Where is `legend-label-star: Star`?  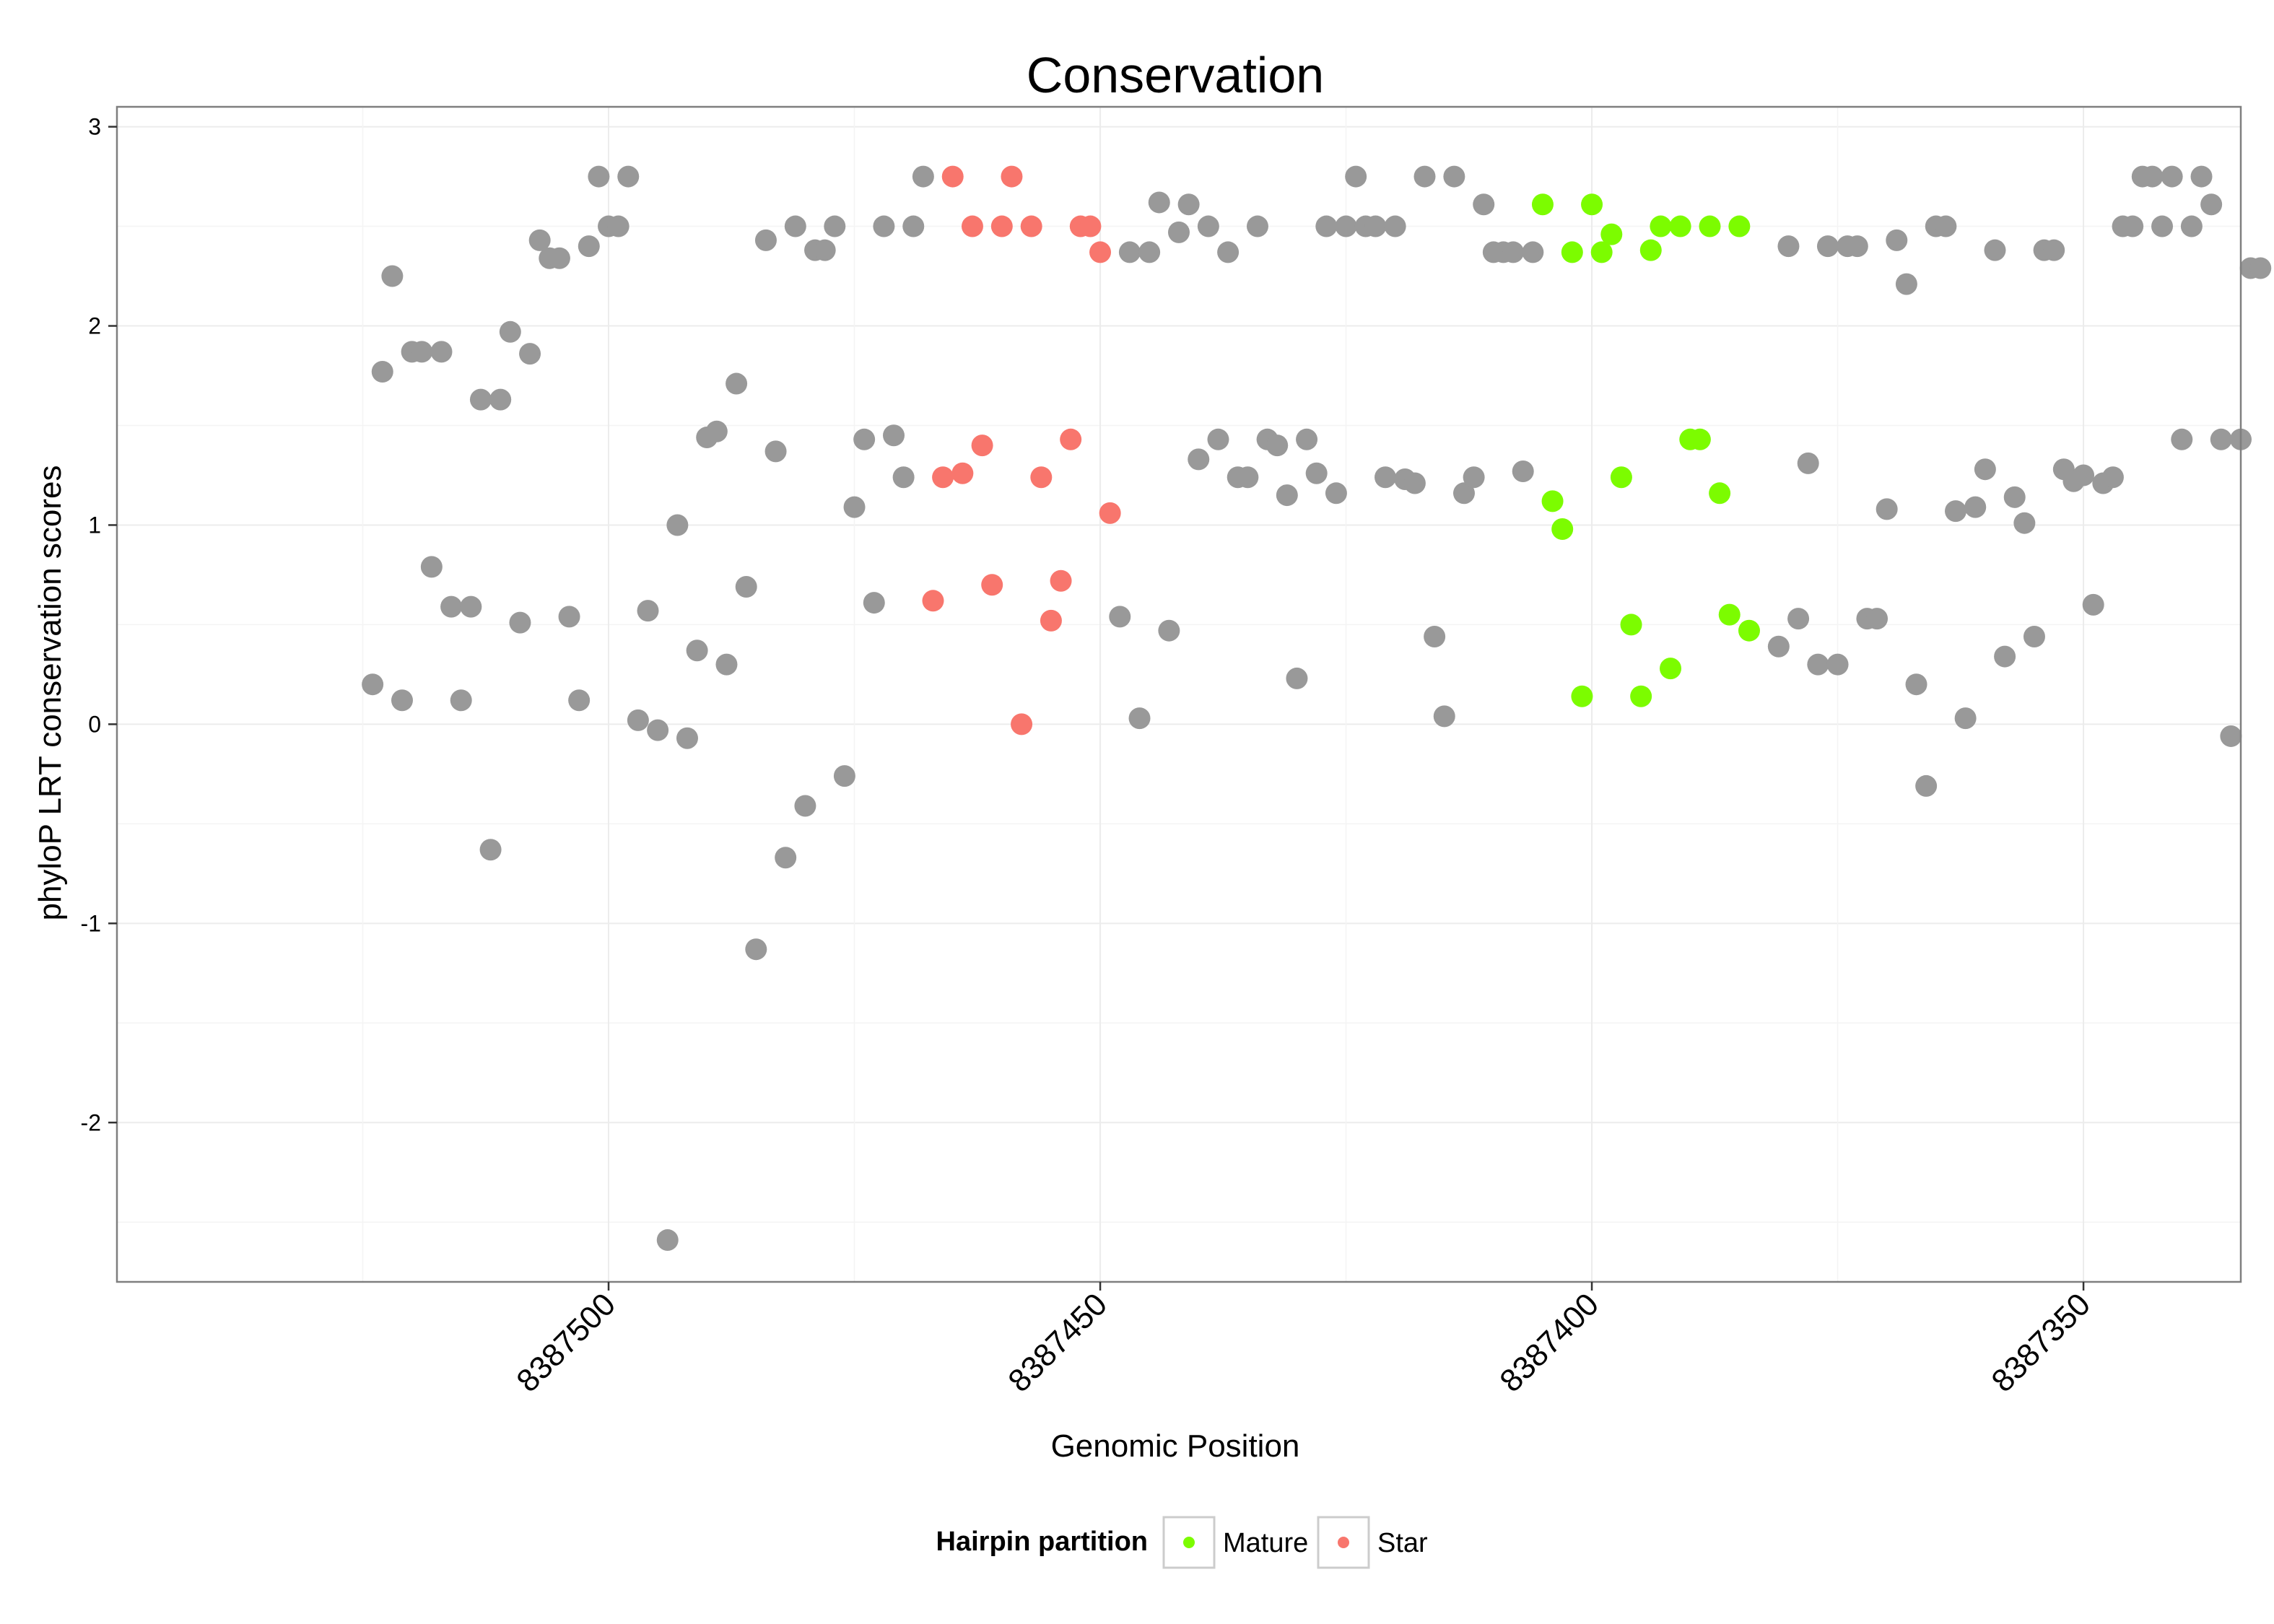 legend-label-star: Star is located at coordinates (1403, 1543).